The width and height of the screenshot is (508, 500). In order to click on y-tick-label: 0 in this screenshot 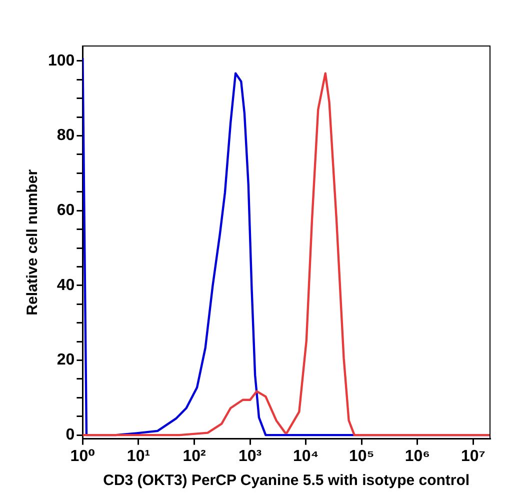, I will do `click(70, 435)`.